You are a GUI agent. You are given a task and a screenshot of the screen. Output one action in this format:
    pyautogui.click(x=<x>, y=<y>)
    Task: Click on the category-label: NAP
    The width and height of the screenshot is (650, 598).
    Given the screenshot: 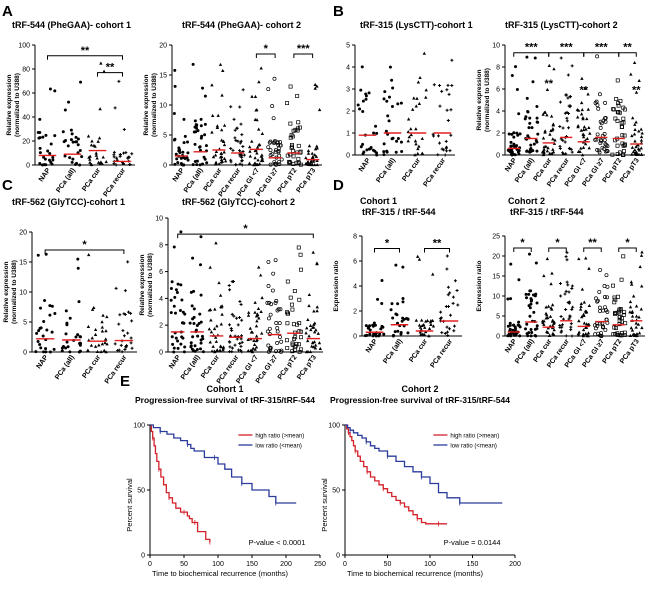 What is the action you would take?
    pyautogui.click(x=511, y=346)
    